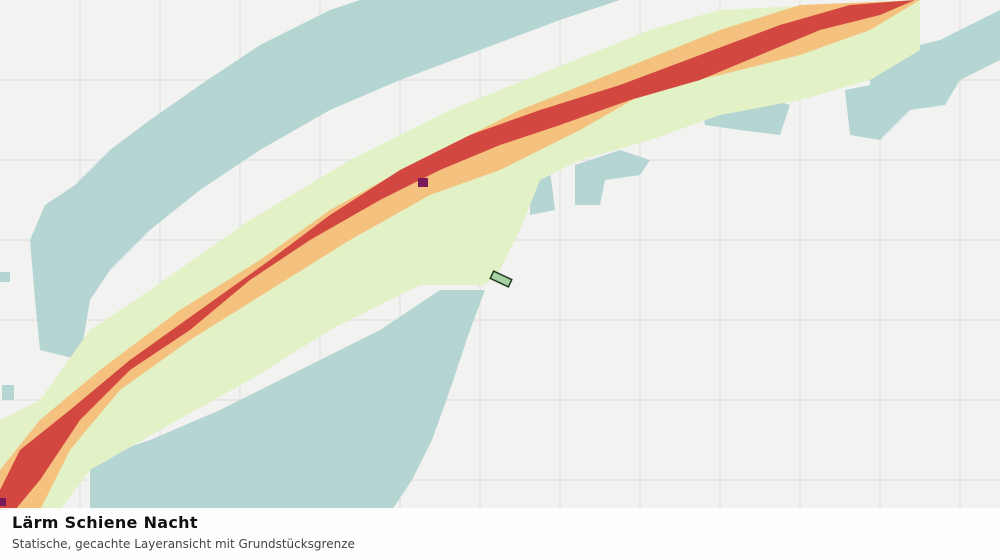 The height and width of the screenshot is (560, 1000). What do you see at coordinates (501, 279) in the screenshot?
I see `parcel-boundary` at bounding box center [501, 279].